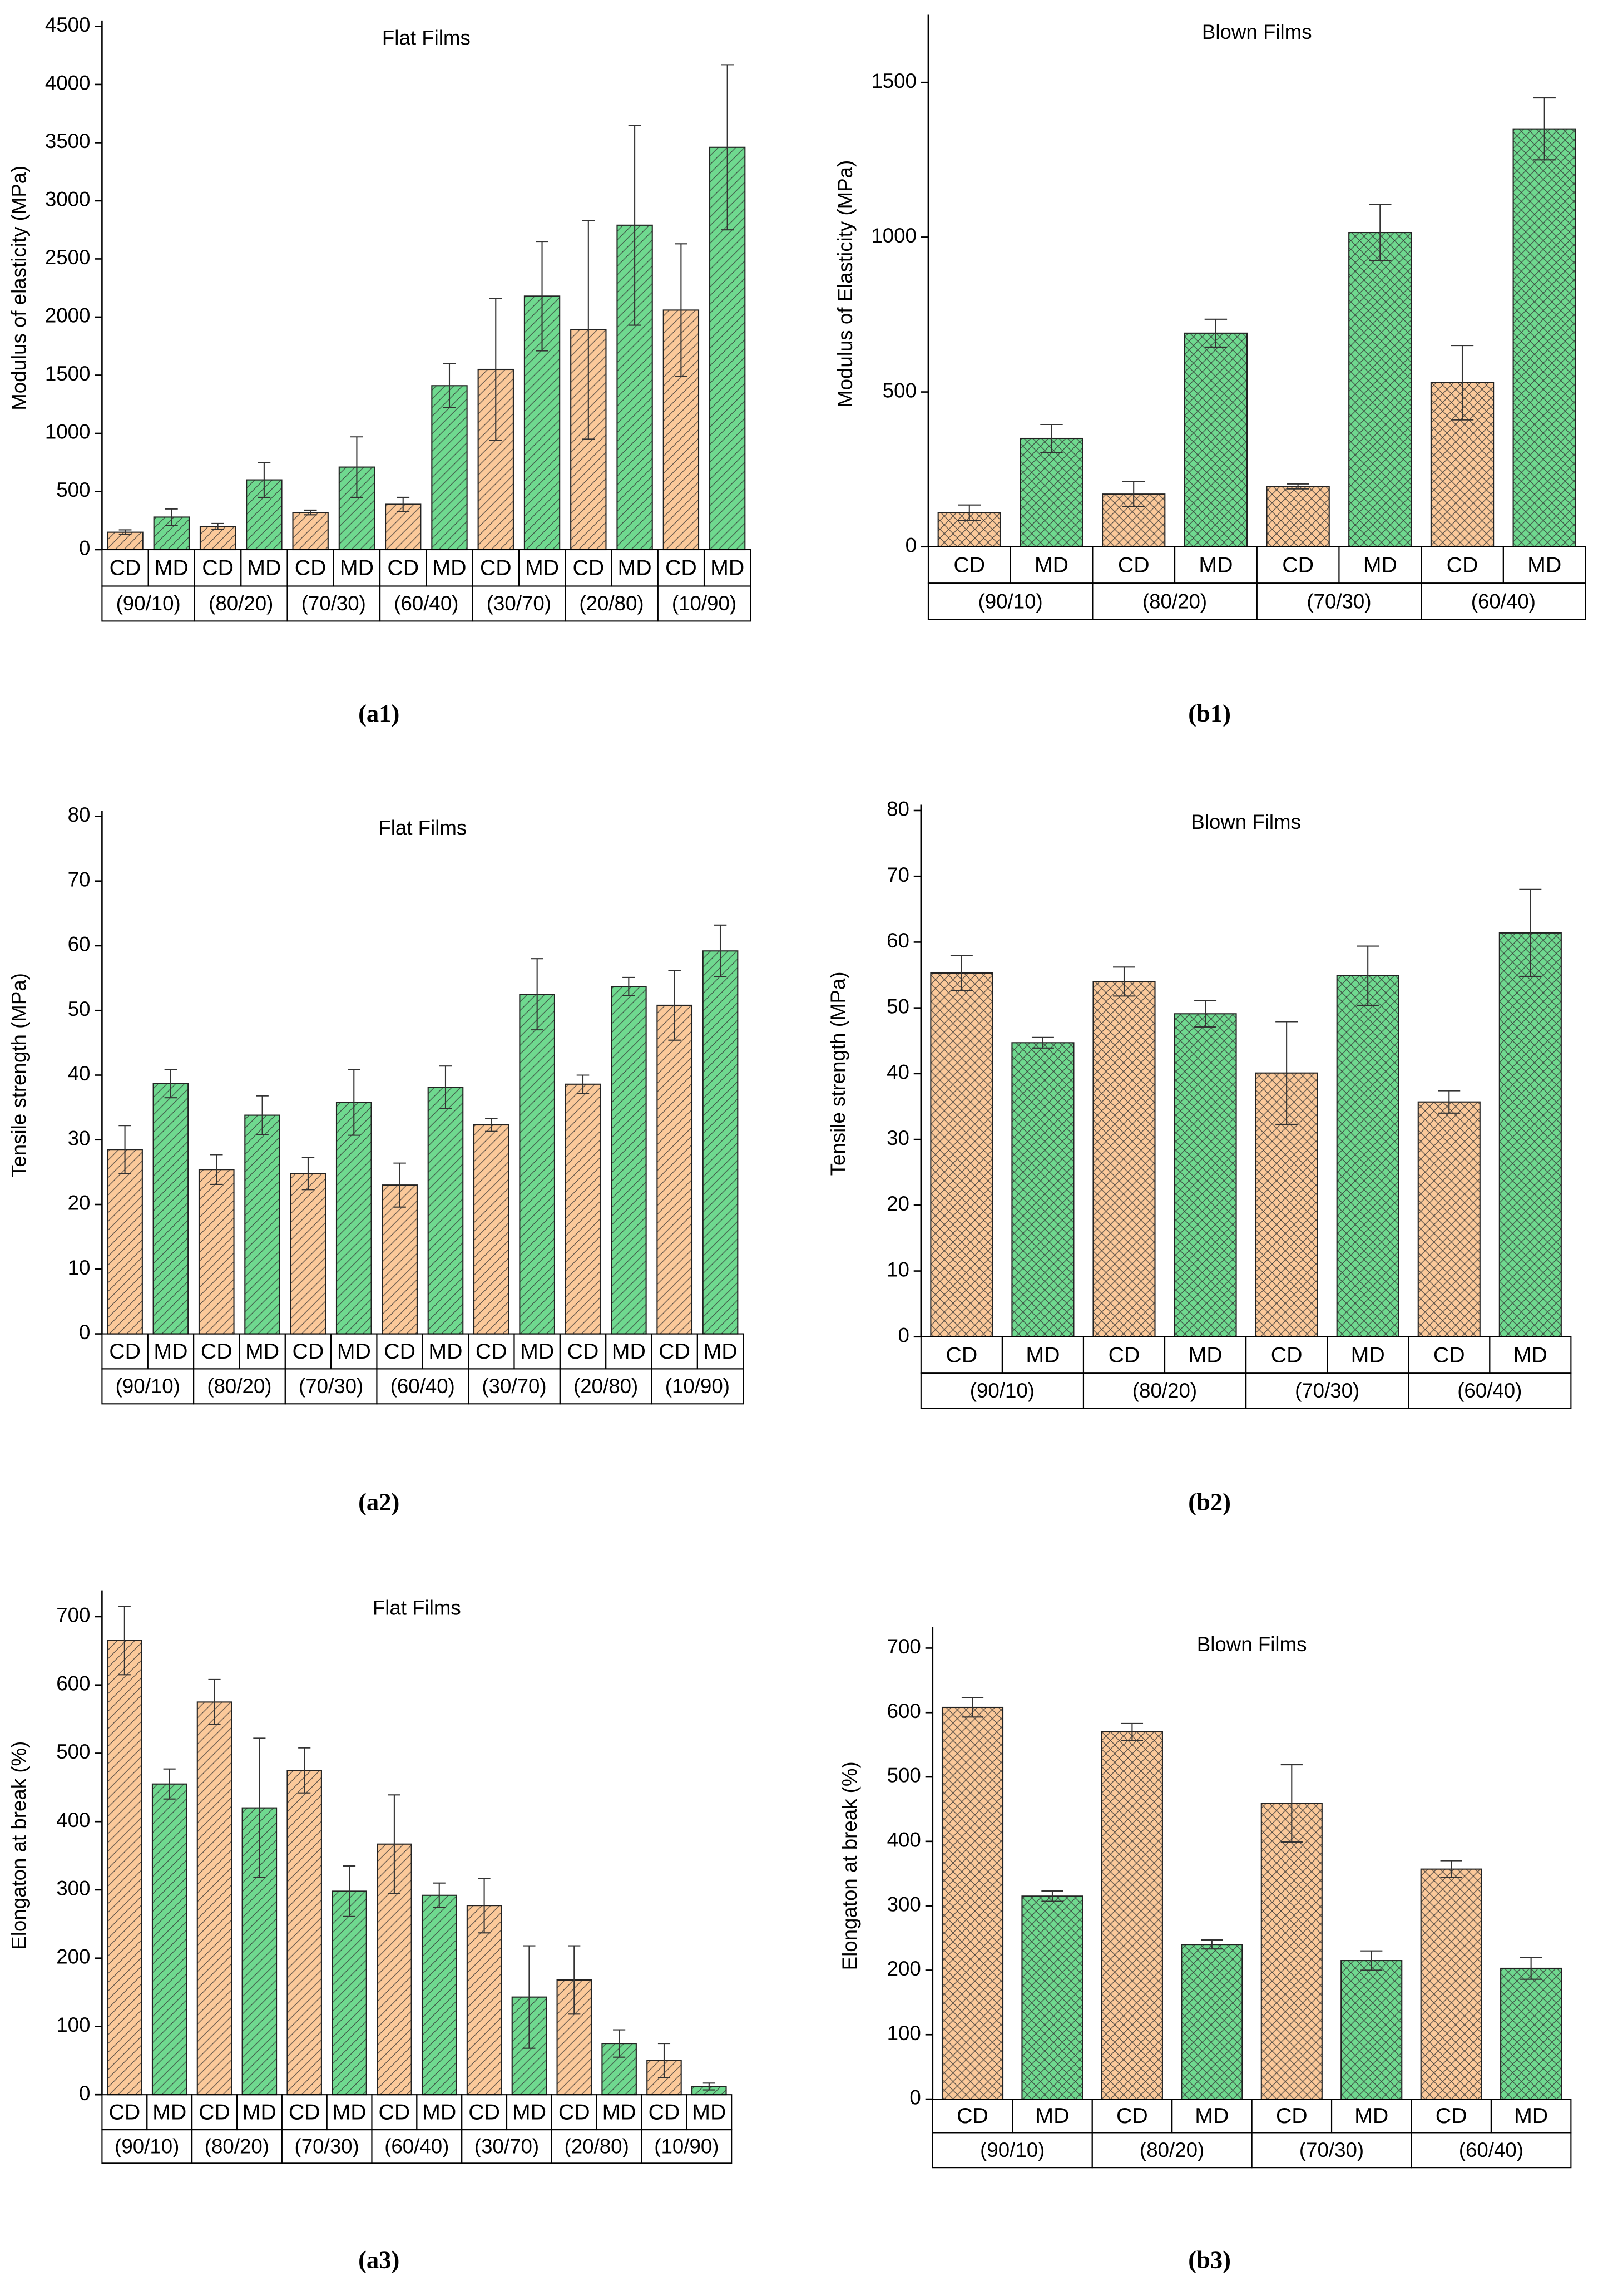 The height and width of the screenshot is (2296, 1603). I want to click on y-tick-label: 400, so click(73, 1820).